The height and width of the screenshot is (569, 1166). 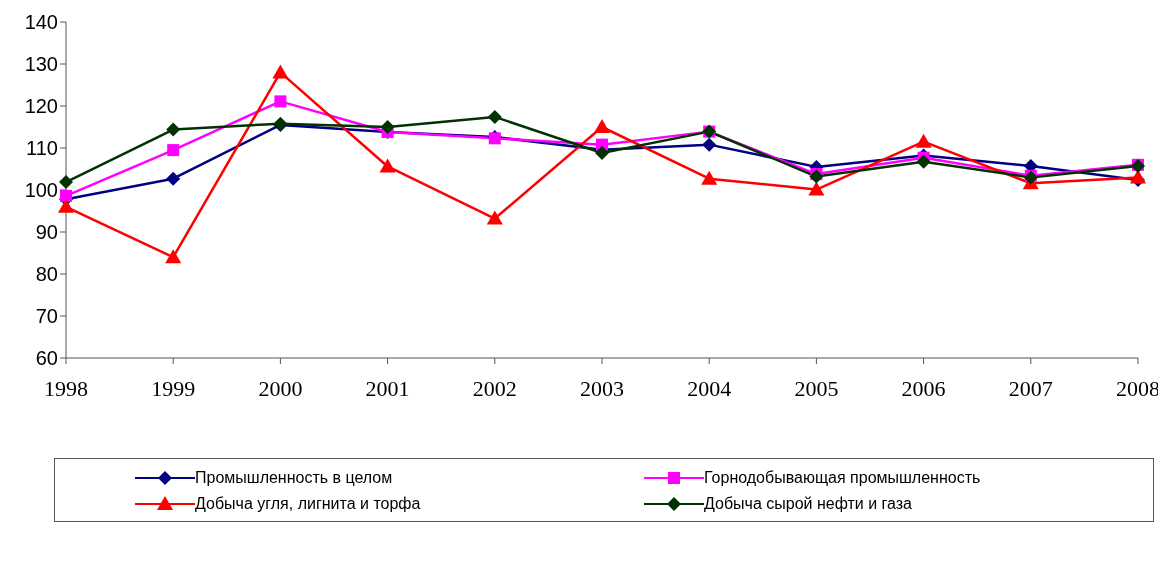 What do you see at coordinates (602, 388) in the screenshot?
I see `x-tick-label: 2003` at bounding box center [602, 388].